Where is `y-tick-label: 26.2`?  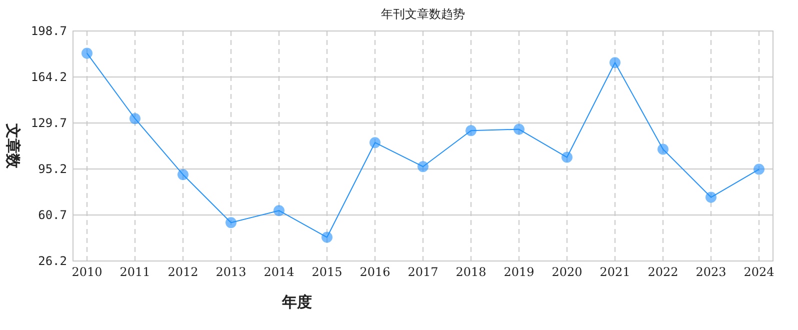 y-tick-label: 26.2 is located at coordinates (52, 261).